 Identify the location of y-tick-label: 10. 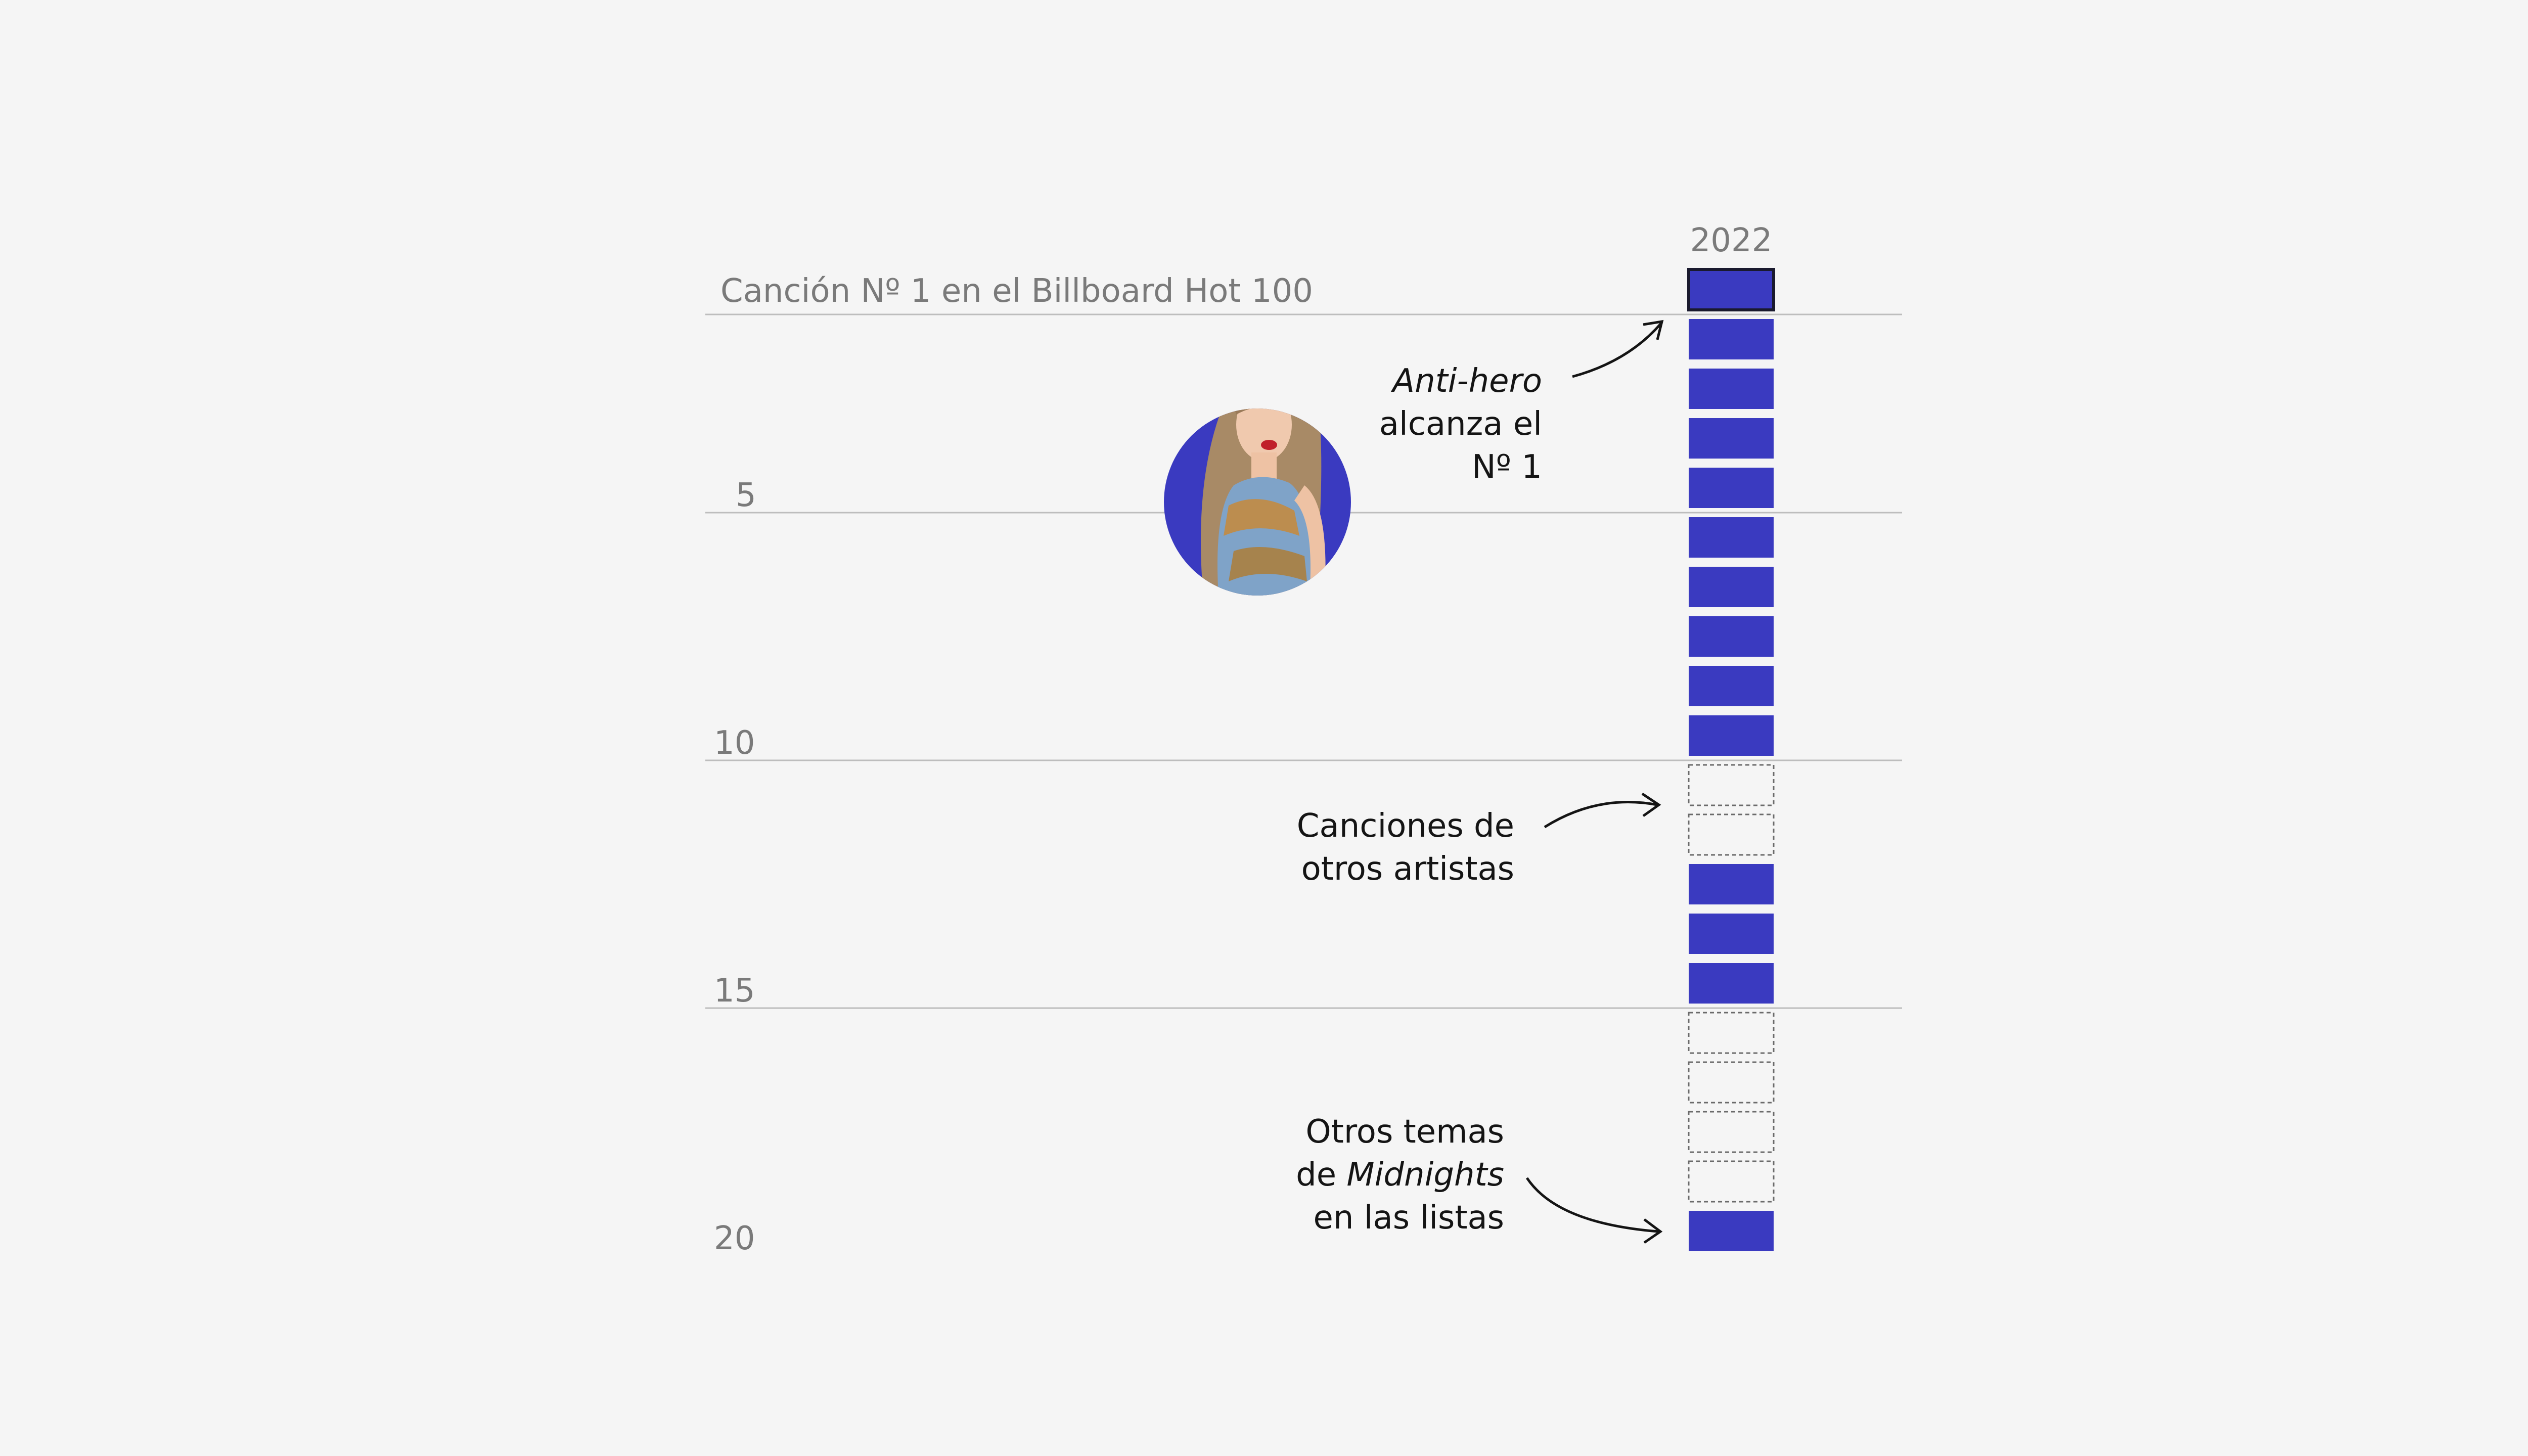
(735, 743).